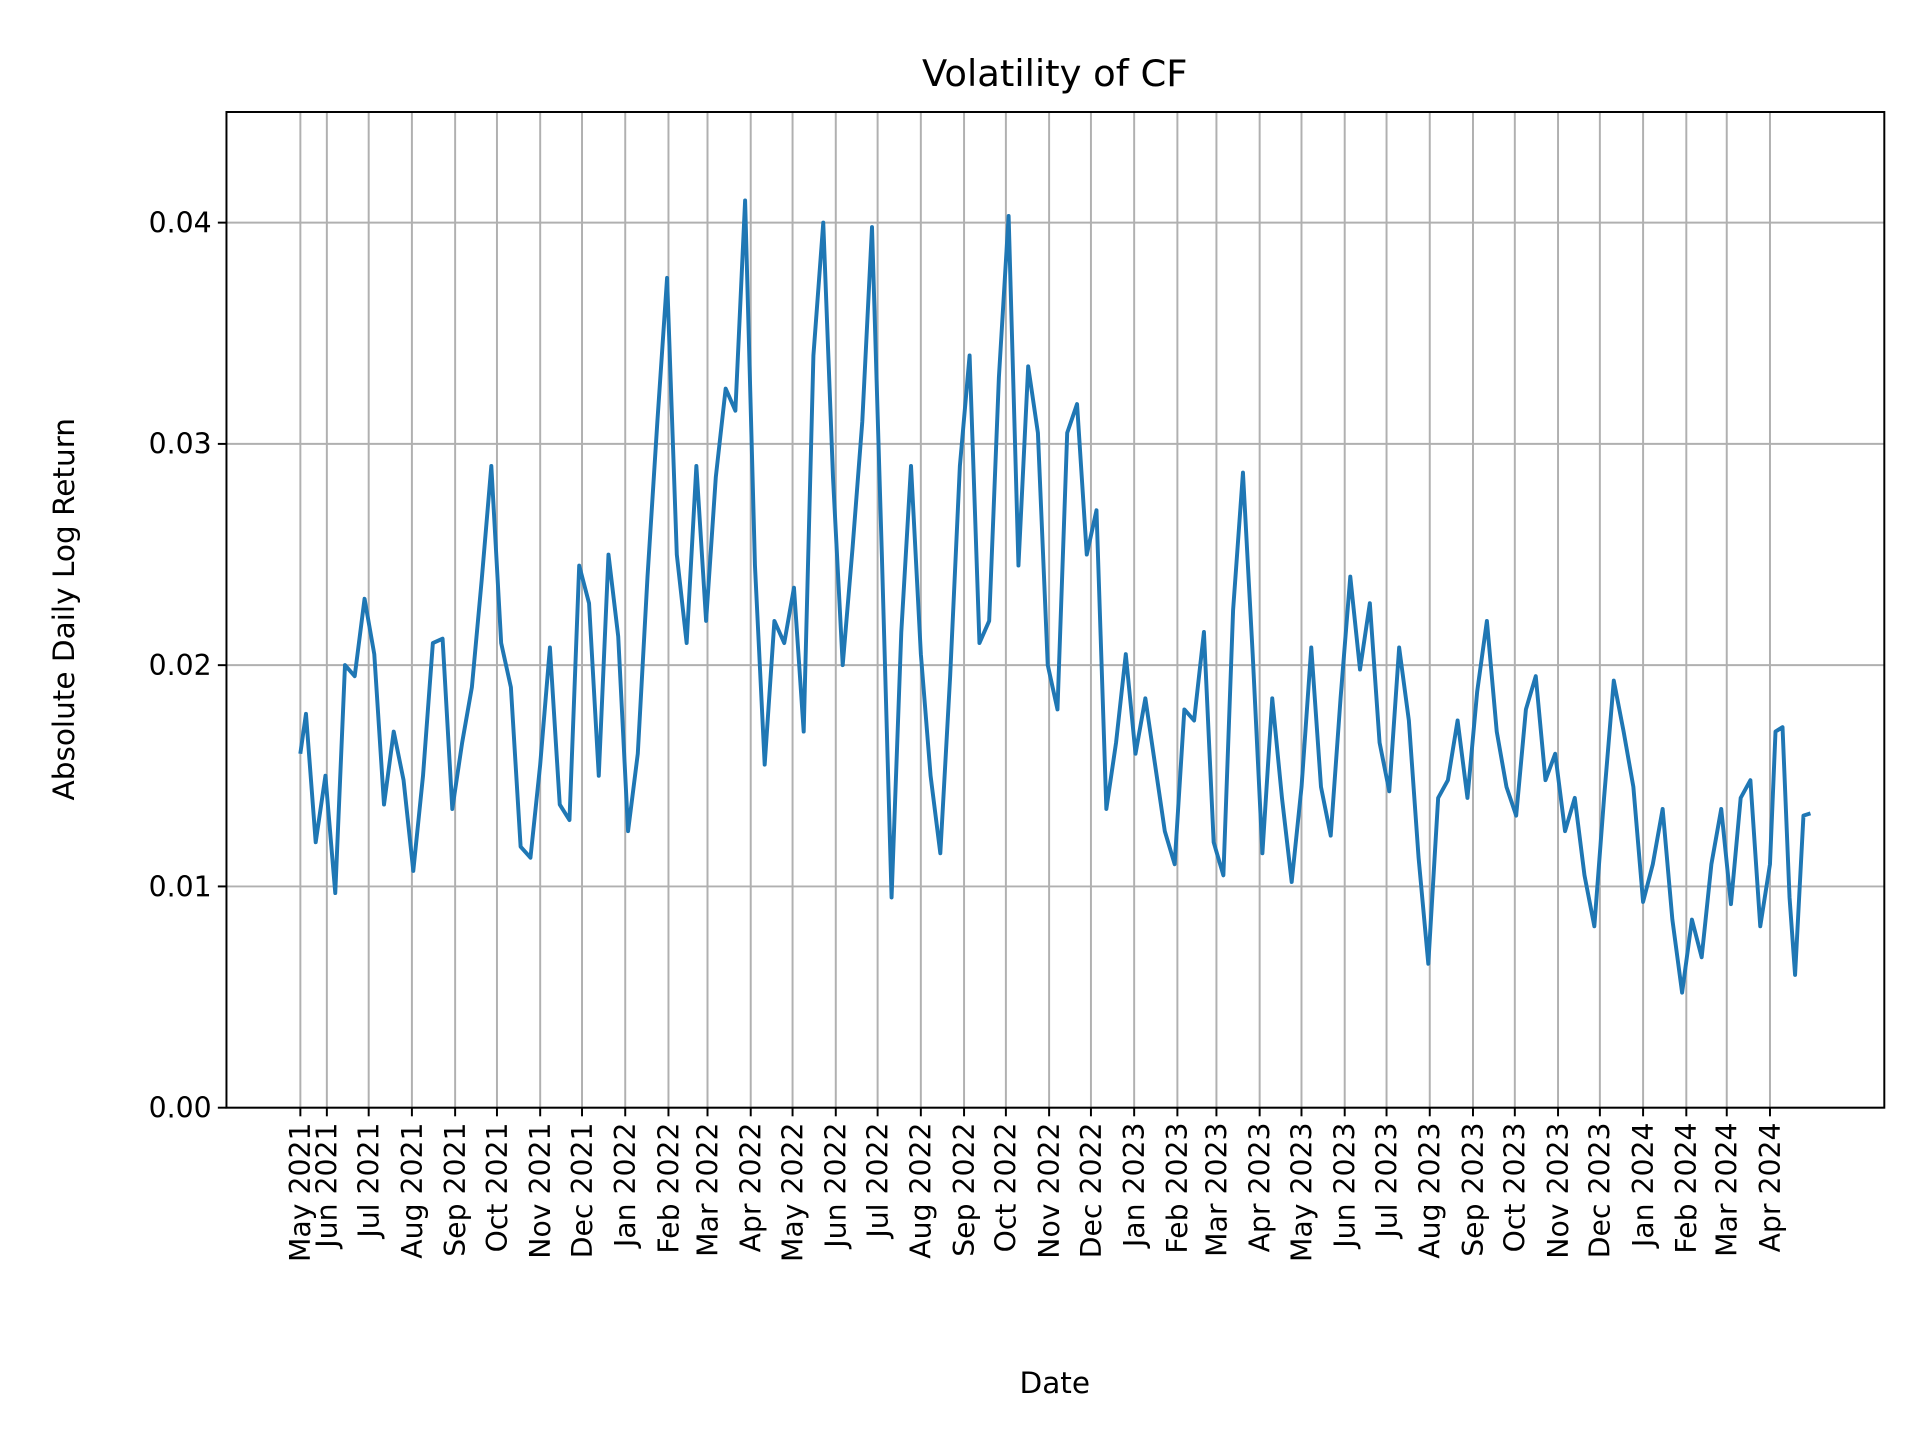 The width and height of the screenshot is (1920, 1440). What do you see at coordinates (1049, 1190) in the screenshot?
I see `x-tick-label: Nov 2022` at bounding box center [1049, 1190].